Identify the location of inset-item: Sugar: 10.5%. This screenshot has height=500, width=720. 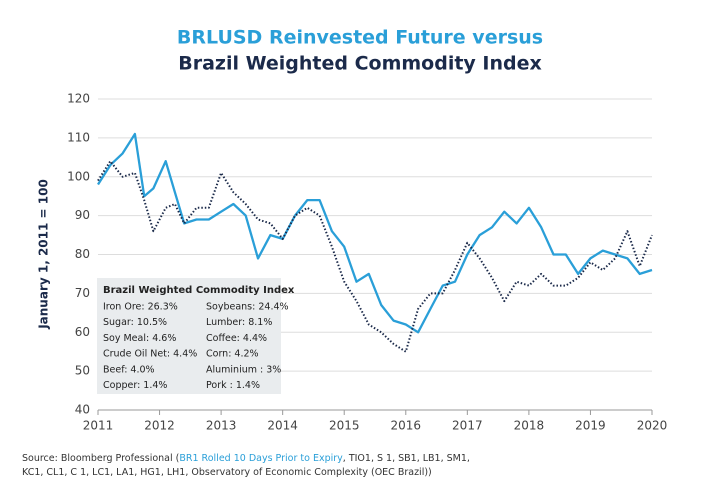
(135, 322).